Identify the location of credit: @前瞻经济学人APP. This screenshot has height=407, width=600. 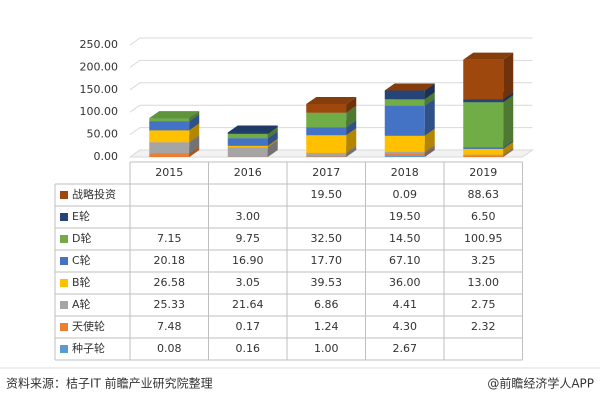
(540, 383).